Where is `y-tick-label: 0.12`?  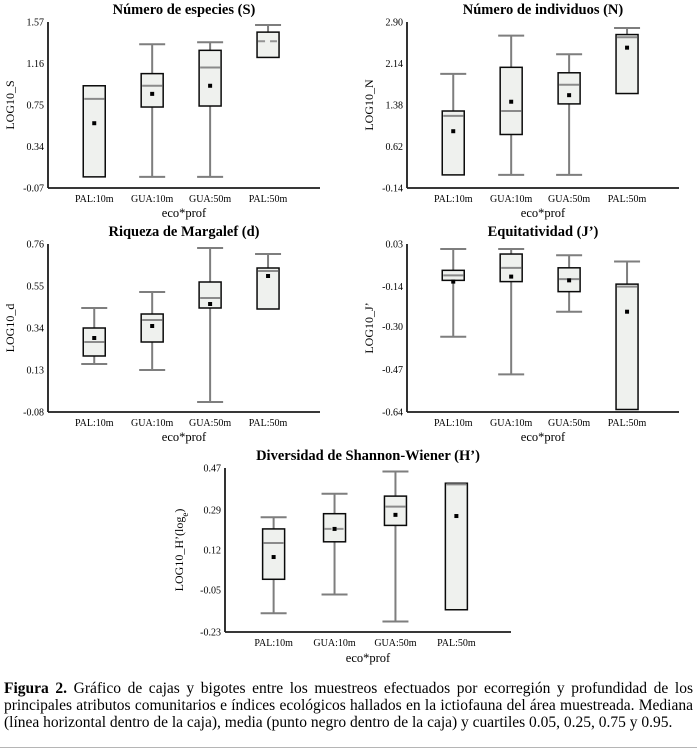
y-tick-label: 0.12 is located at coordinates (212, 551).